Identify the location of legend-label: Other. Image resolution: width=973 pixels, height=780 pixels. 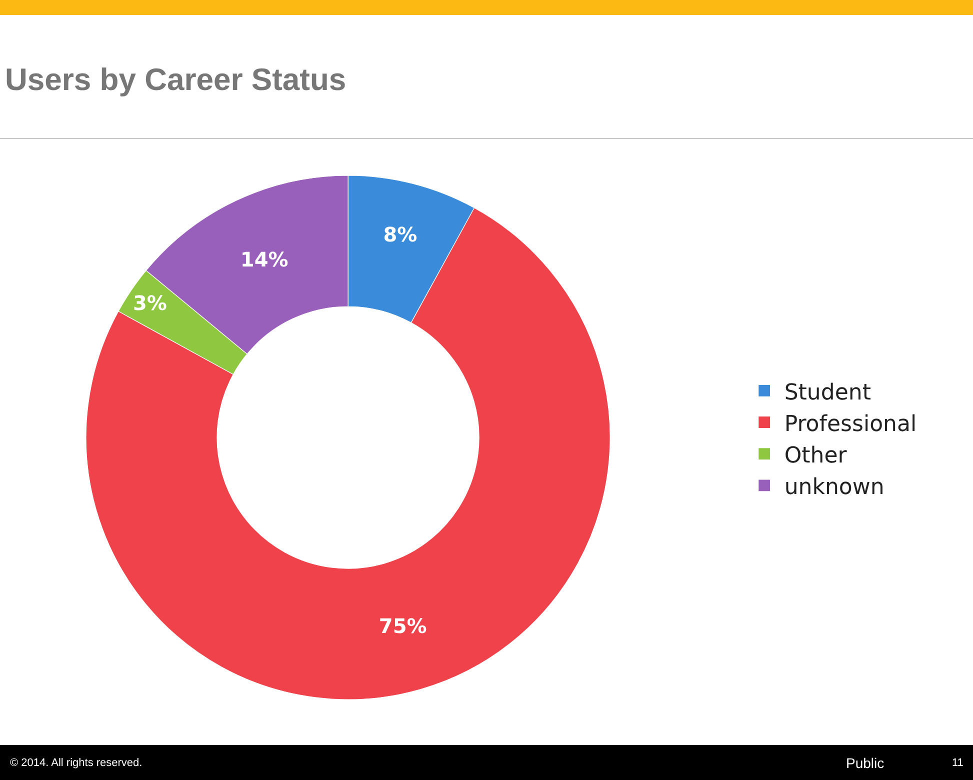
(816, 455).